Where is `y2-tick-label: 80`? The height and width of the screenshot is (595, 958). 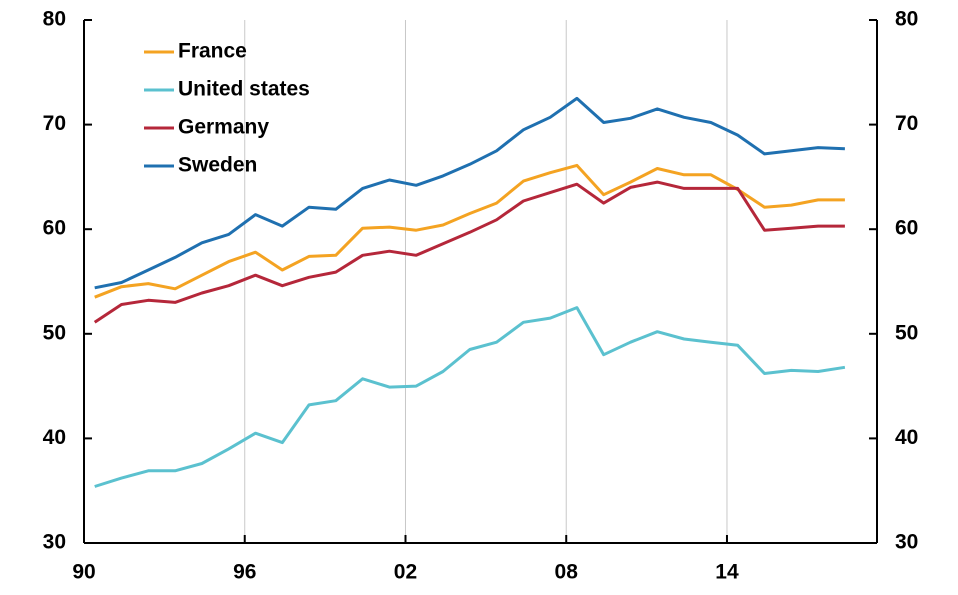 y2-tick-label: 80 is located at coordinates (906, 19).